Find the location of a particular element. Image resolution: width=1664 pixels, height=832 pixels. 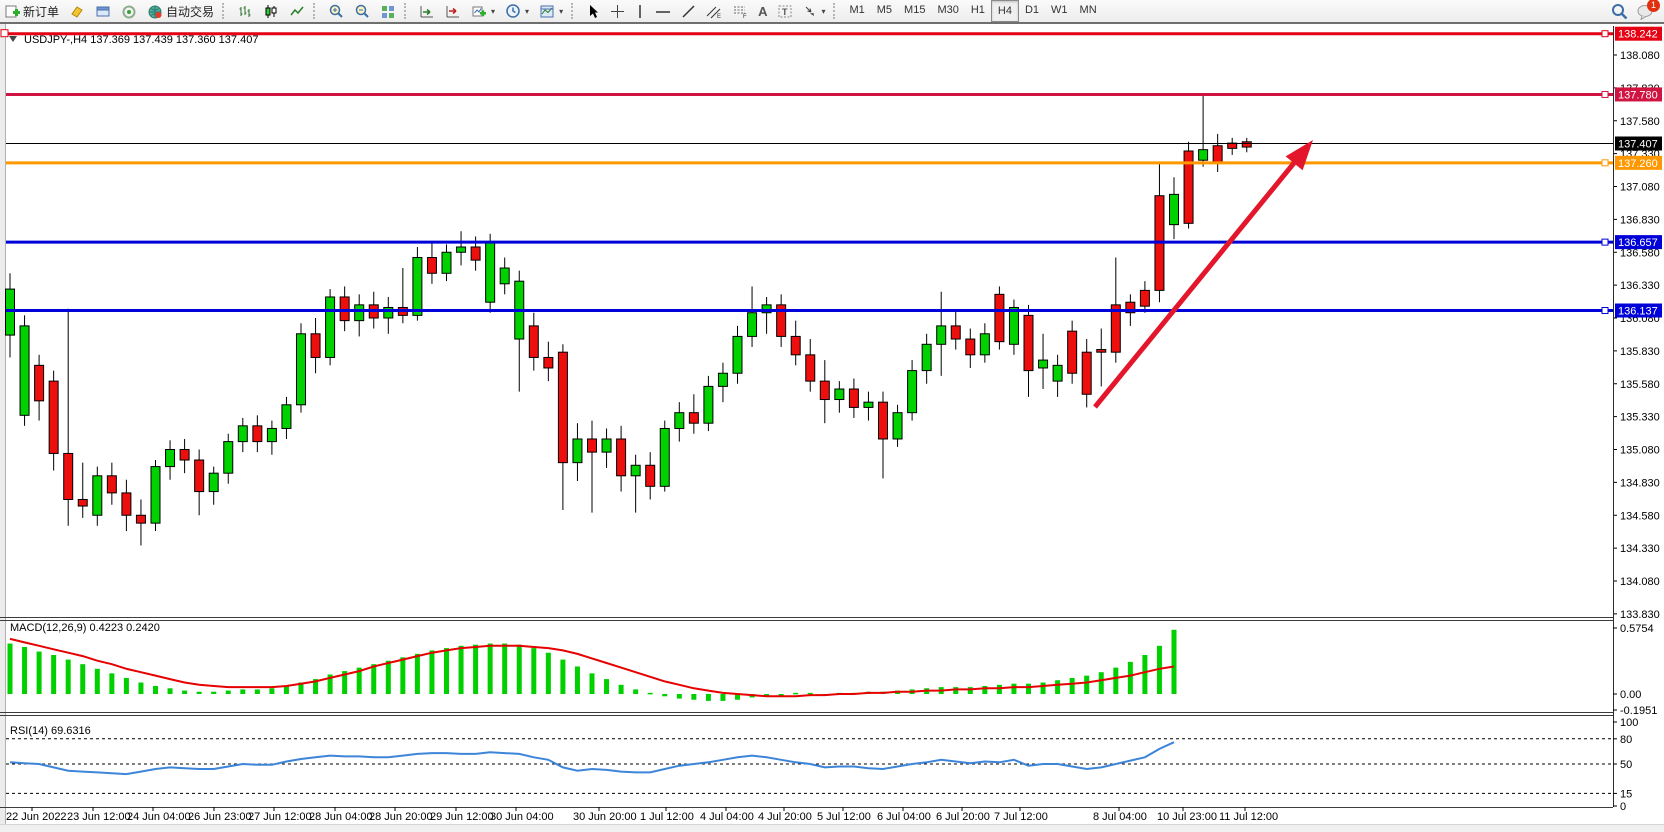

timeframe-D1: D1 is located at coordinates (1032, 10).